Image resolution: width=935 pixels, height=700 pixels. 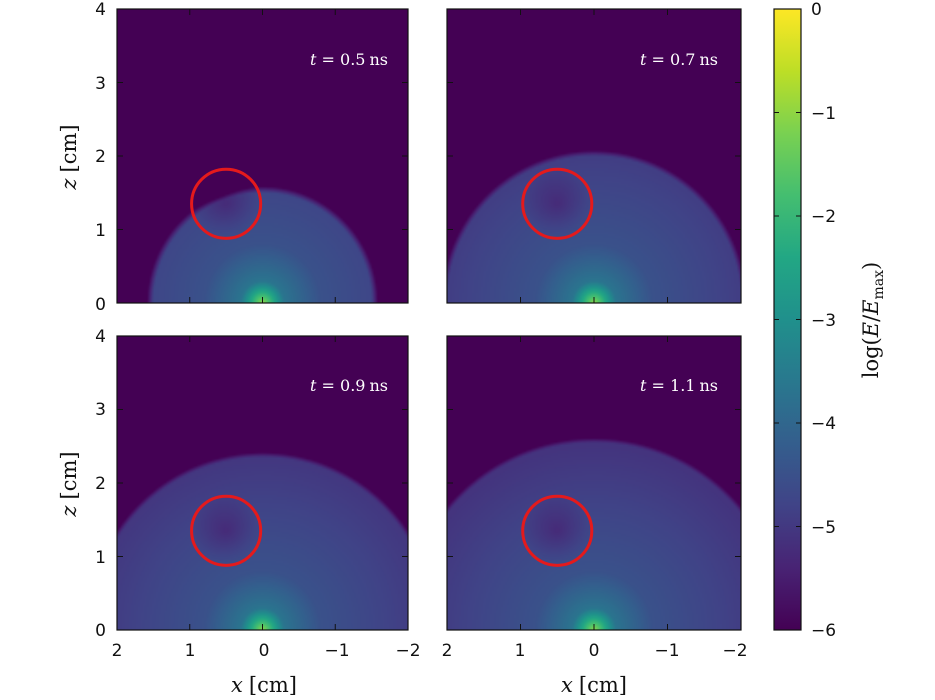 I want to click on colorbar-tick-label: −2, so click(x=823, y=217).